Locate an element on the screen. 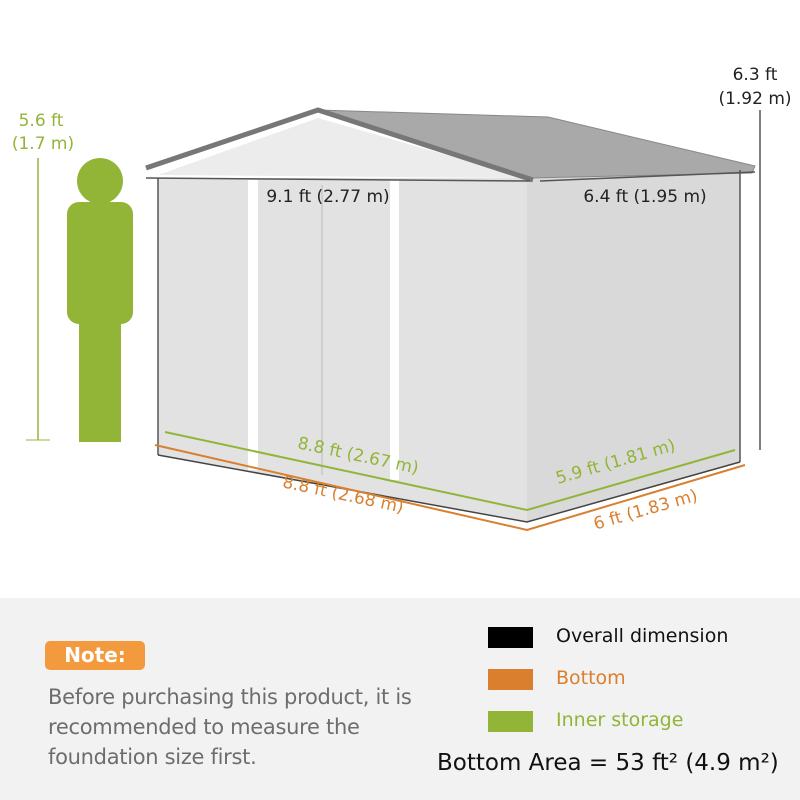  legend-item-inner: Inner storage is located at coordinates (638, 721).